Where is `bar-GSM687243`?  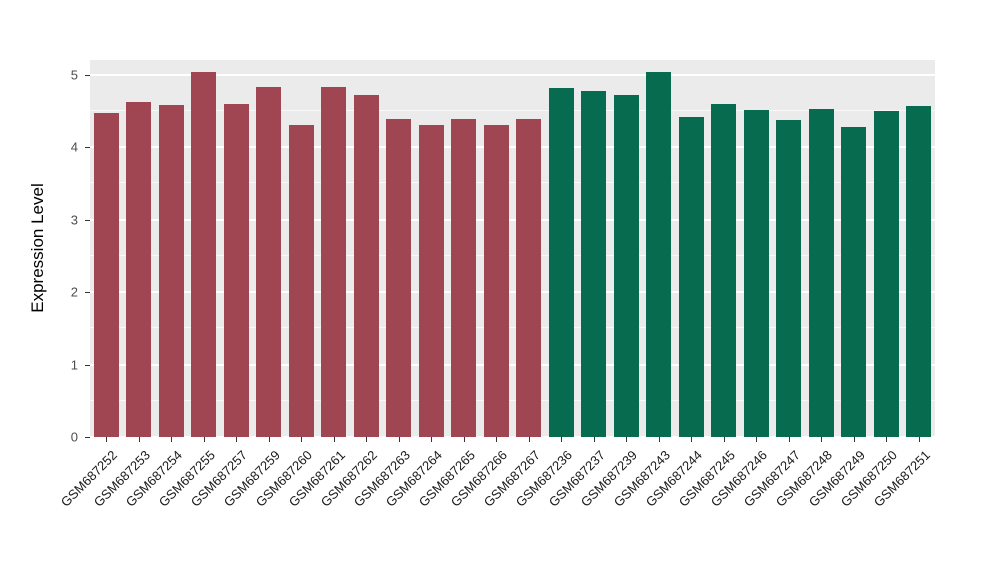 bar-GSM687243 is located at coordinates (659, 254).